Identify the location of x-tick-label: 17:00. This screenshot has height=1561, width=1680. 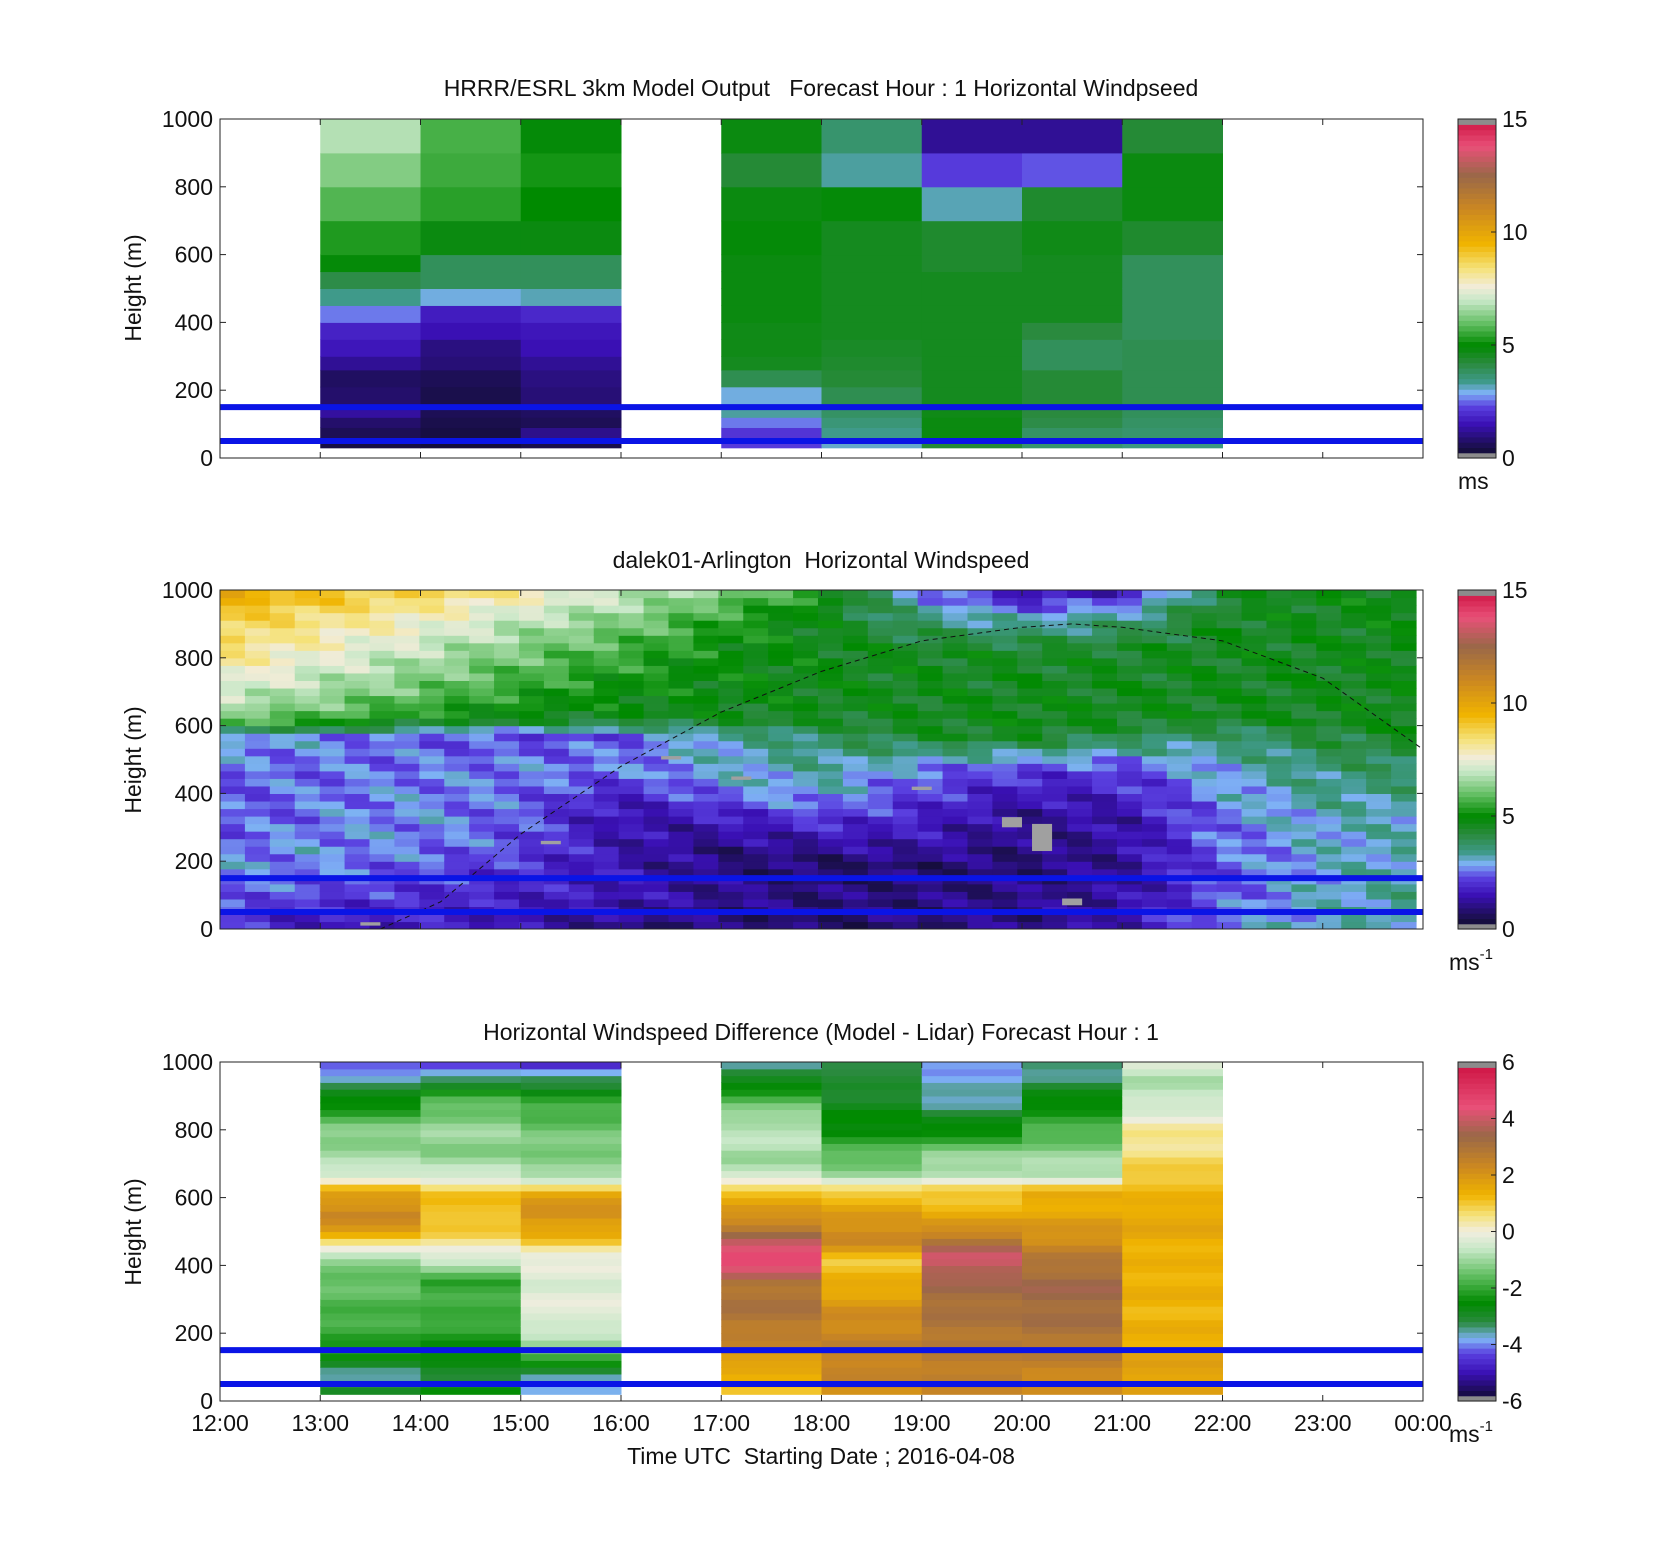
(721, 1423).